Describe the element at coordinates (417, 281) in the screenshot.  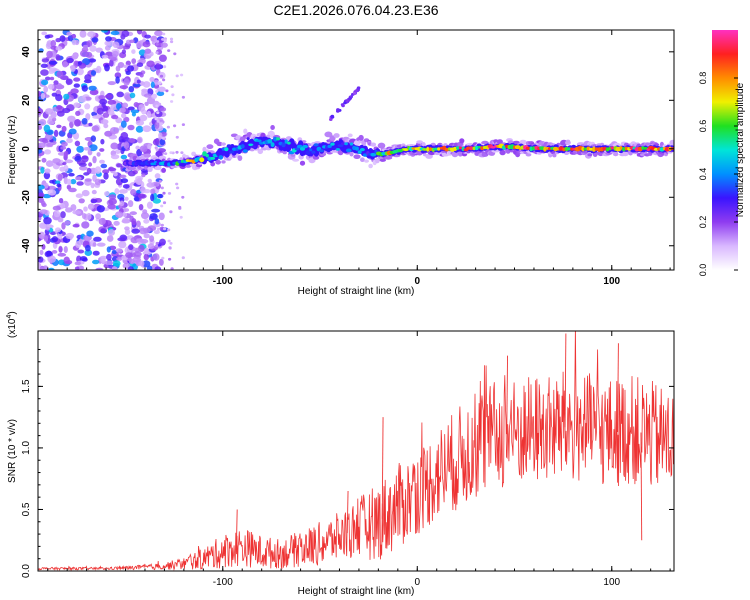
I see `spectrogram-x-tick-label: 0` at that location.